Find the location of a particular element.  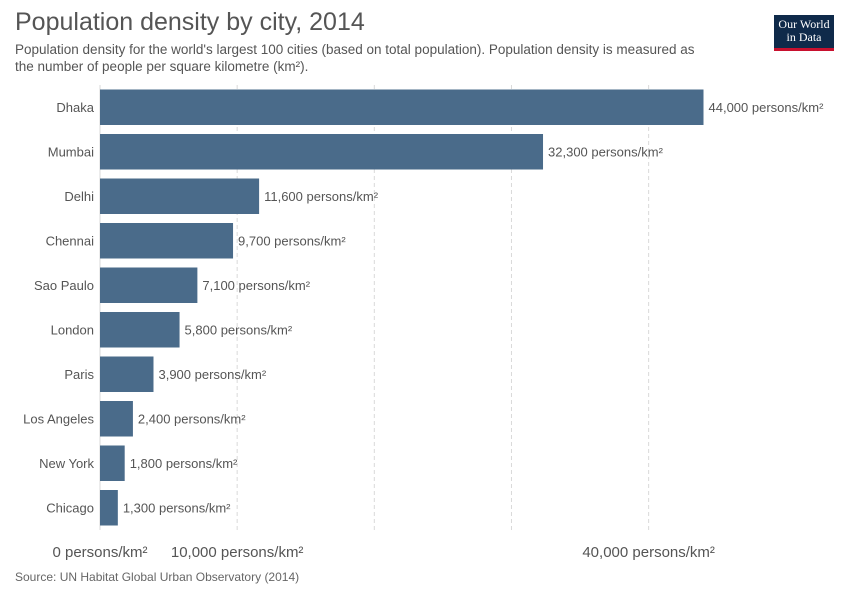

x-tick-label: 0 persons/km² is located at coordinates (99, 552).